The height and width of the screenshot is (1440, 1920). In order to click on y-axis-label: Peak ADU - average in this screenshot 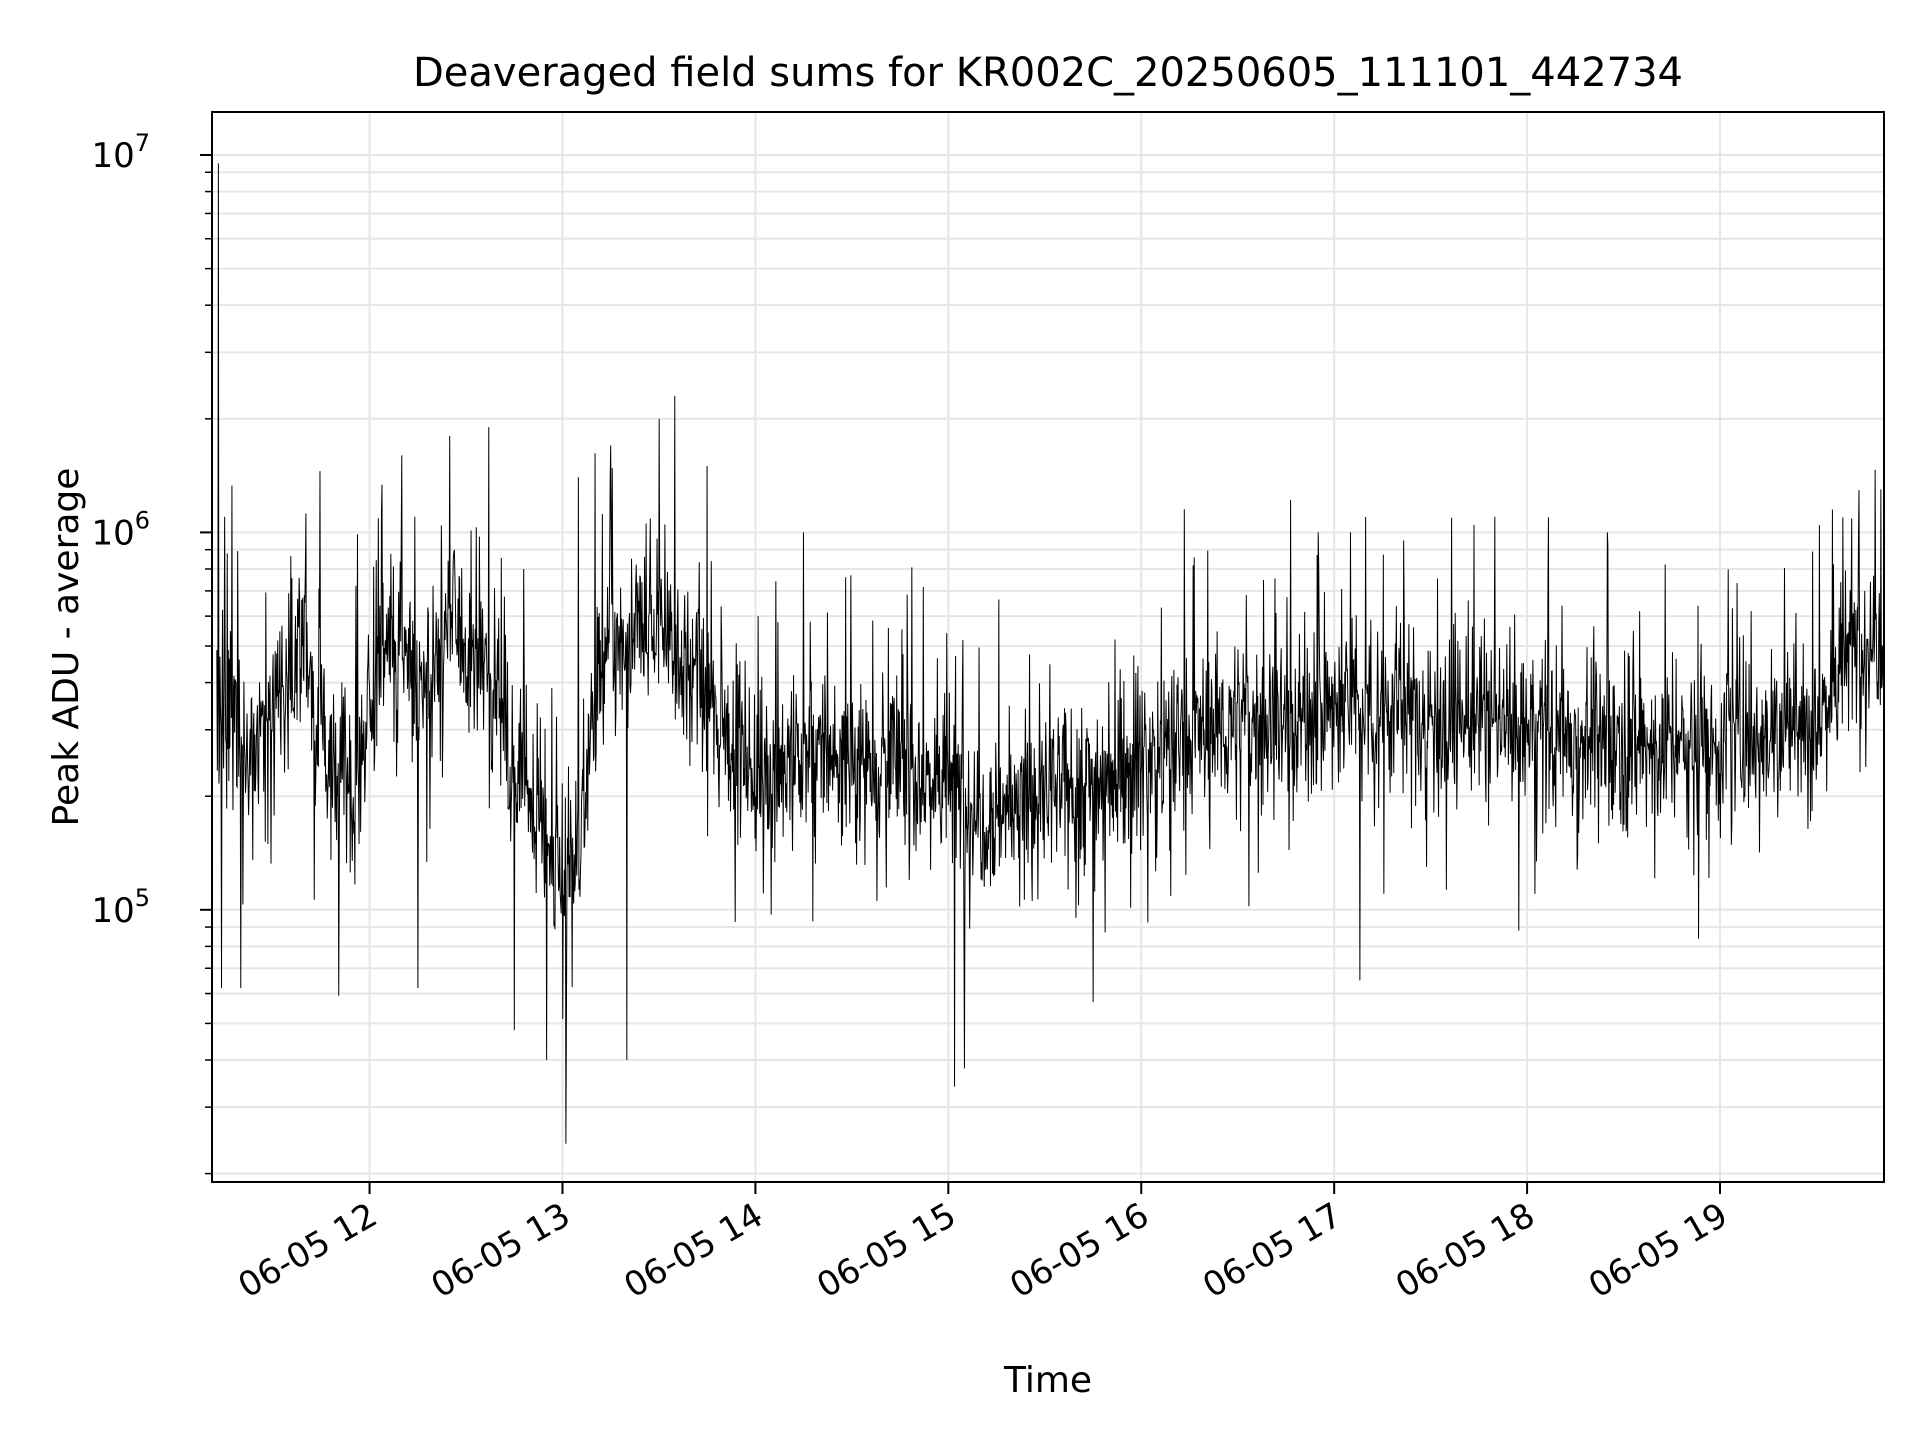, I will do `click(66, 647)`.